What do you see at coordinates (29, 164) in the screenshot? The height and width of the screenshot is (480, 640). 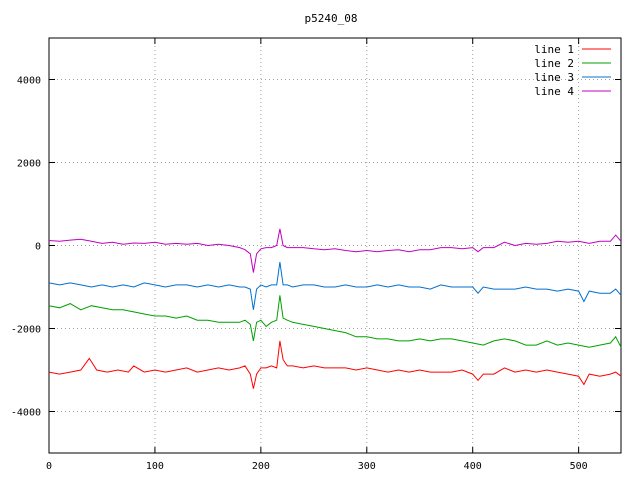 I see `y-tick-label: 2000` at bounding box center [29, 164].